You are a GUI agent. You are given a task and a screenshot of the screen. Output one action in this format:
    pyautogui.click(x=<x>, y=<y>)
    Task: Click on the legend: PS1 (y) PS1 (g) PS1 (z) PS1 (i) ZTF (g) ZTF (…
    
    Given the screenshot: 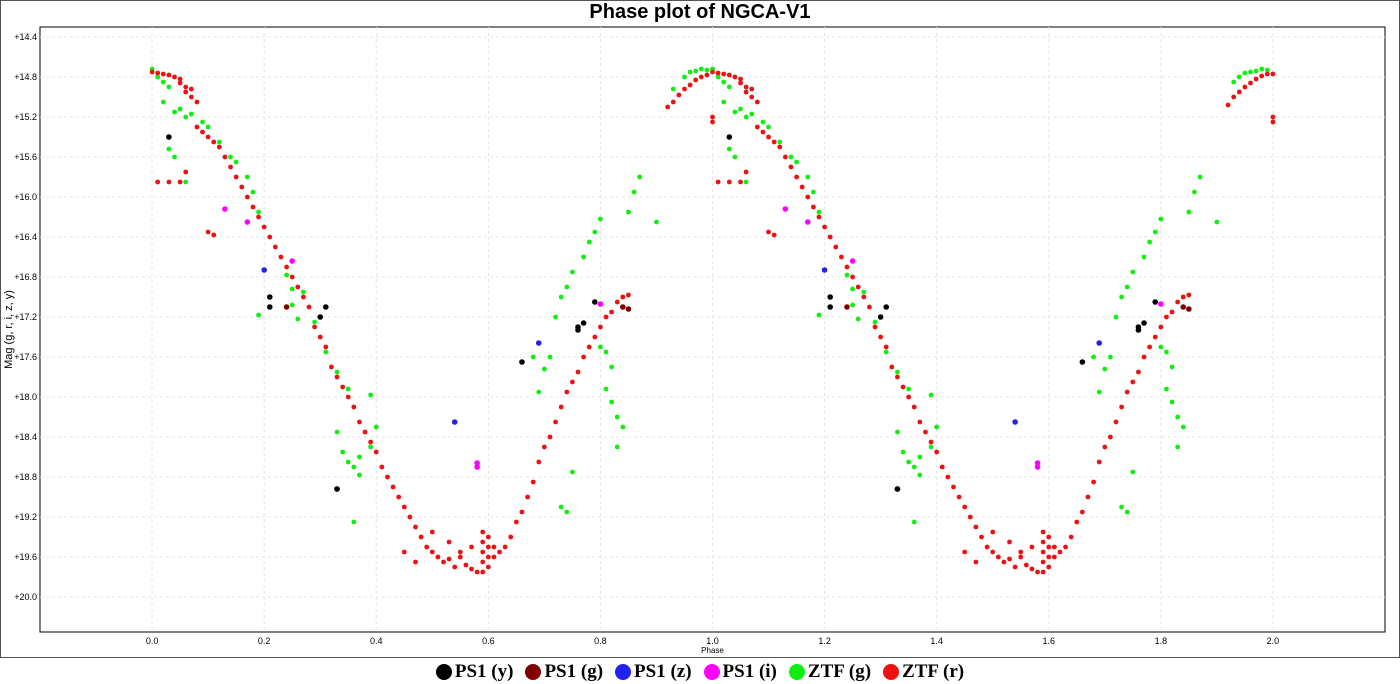 What is the action you would take?
    pyautogui.click(x=700, y=671)
    